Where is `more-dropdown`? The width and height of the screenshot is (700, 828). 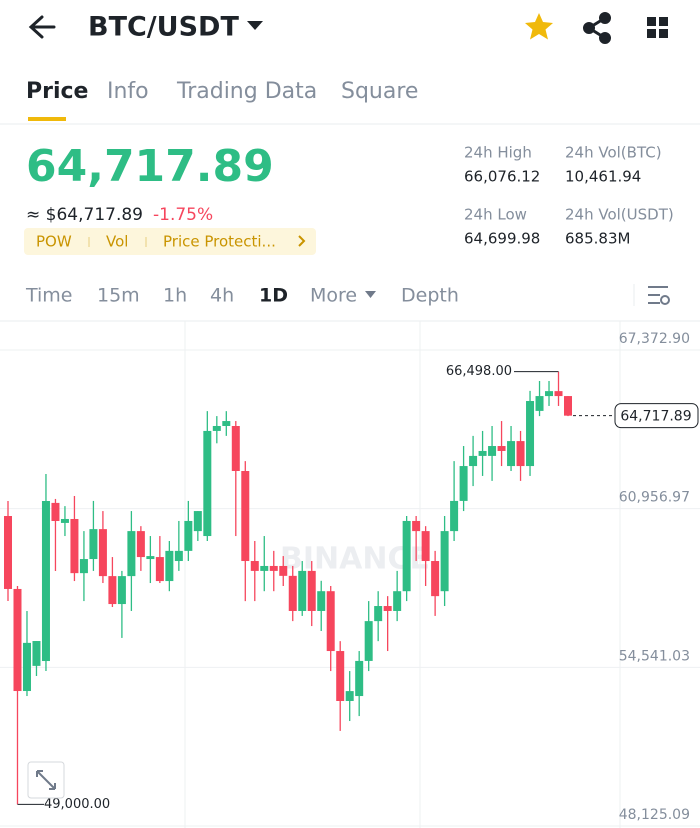
more-dropdown is located at coordinates (370, 294).